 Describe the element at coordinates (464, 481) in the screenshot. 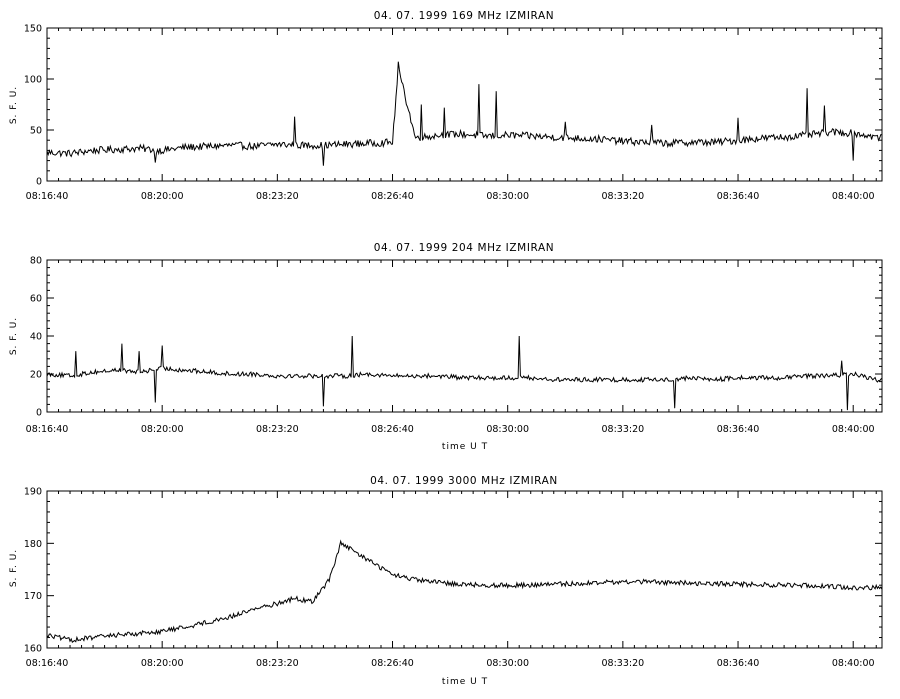

I see `panel-3000mhz-title: 04. 07. 1999 3000 MHz IZMIRAN` at that location.